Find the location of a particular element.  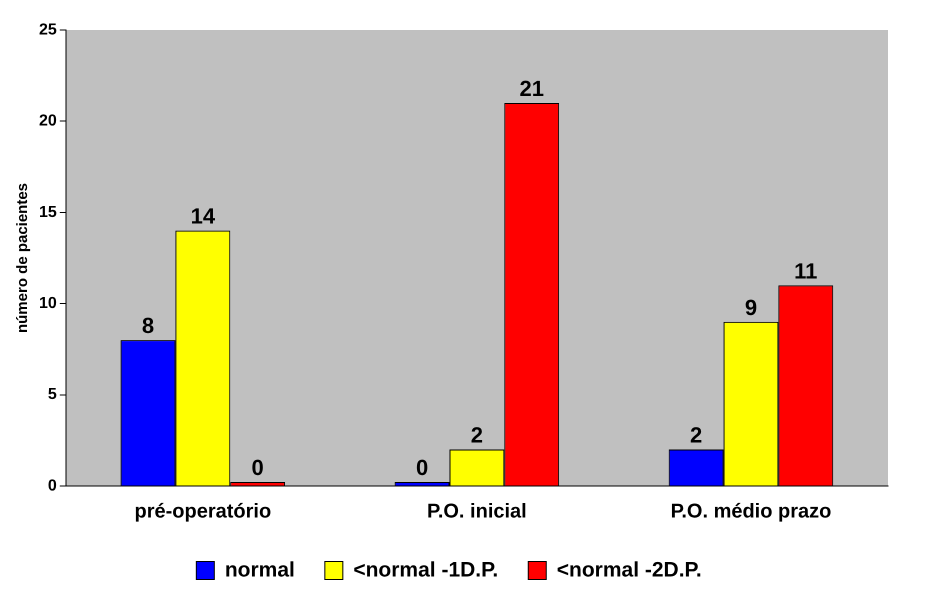

x-tick-label: P.O. médio prazo is located at coordinates (751, 511).